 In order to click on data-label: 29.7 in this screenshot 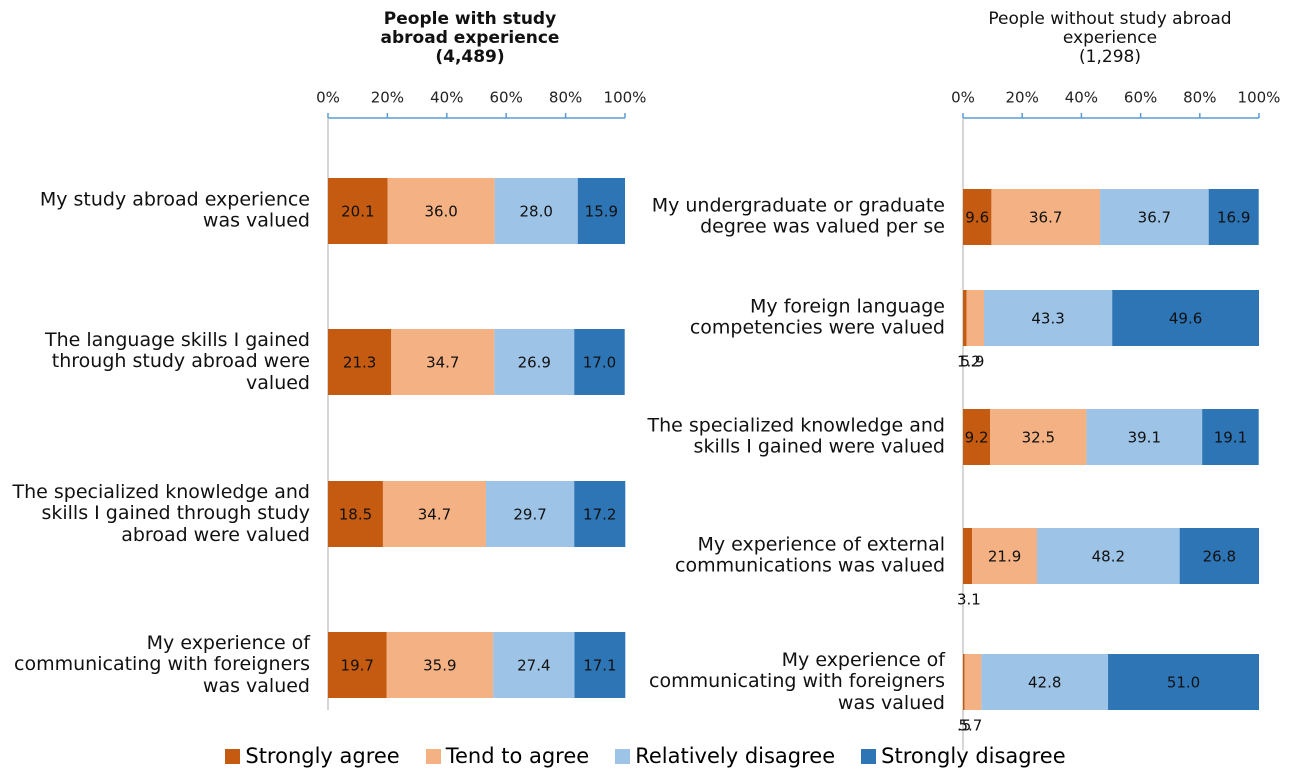, I will do `click(529, 515)`.